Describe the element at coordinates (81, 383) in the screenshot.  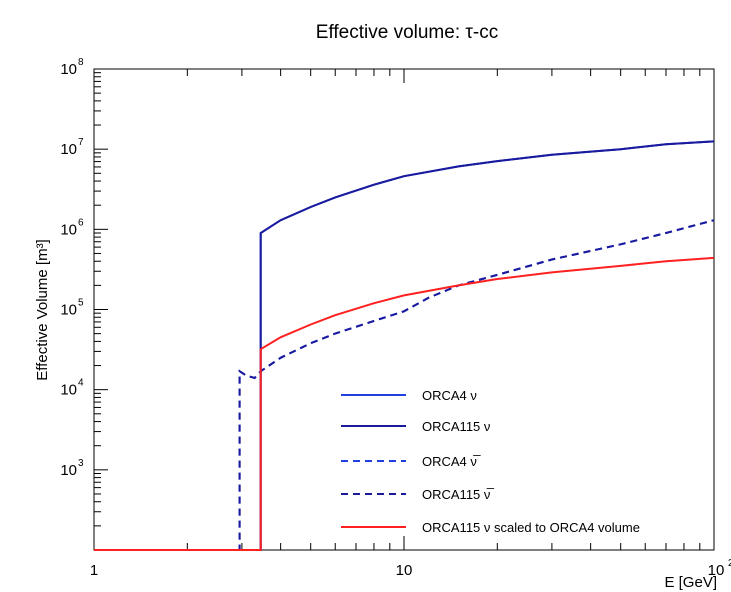
I see `y-tick-label-exponent: 4` at that location.